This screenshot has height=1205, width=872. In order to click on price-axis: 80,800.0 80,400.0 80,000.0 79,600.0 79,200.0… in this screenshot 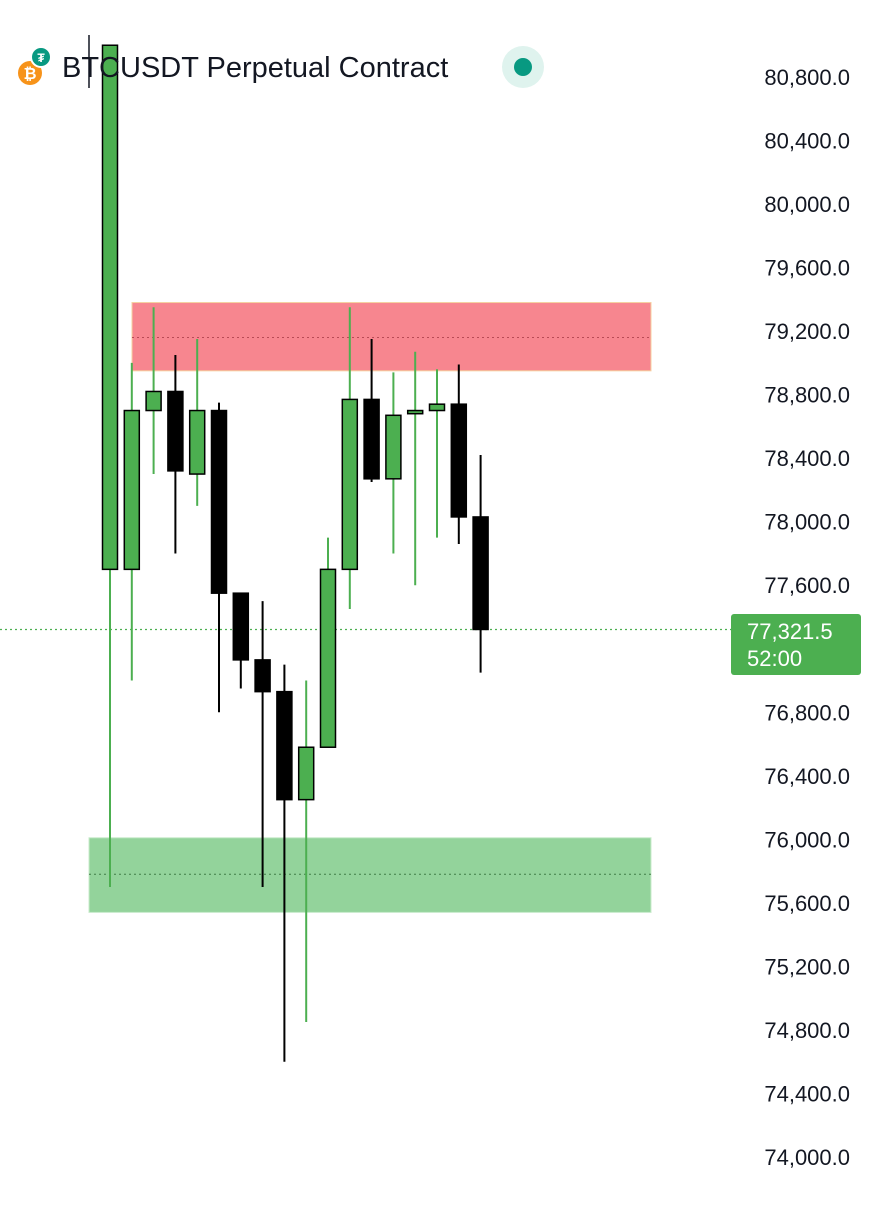, I will do `click(807, 617)`.